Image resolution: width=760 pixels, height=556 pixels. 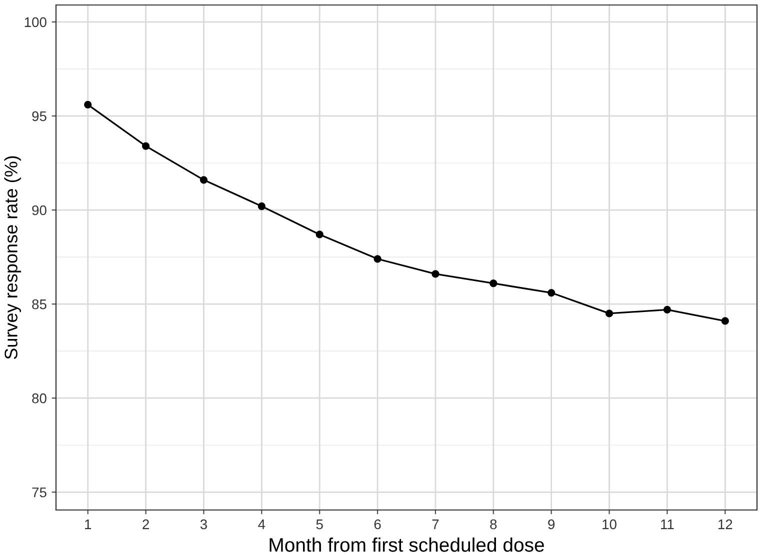 What do you see at coordinates (435, 525) in the screenshot?
I see `x-tick-label: 7` at bounding box center [435, 525].